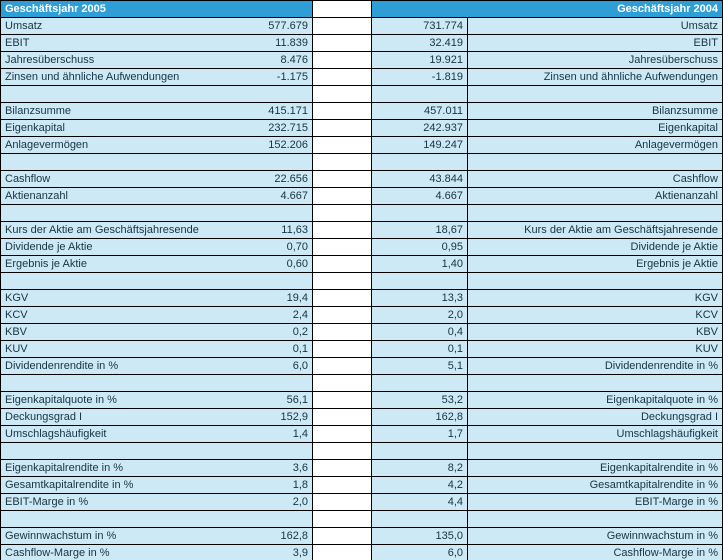  What do you see at coordinates (115, 128) in the screenshot?
I see `label-2005-cell: Eigenkapital` at bounding box center [115, 128].